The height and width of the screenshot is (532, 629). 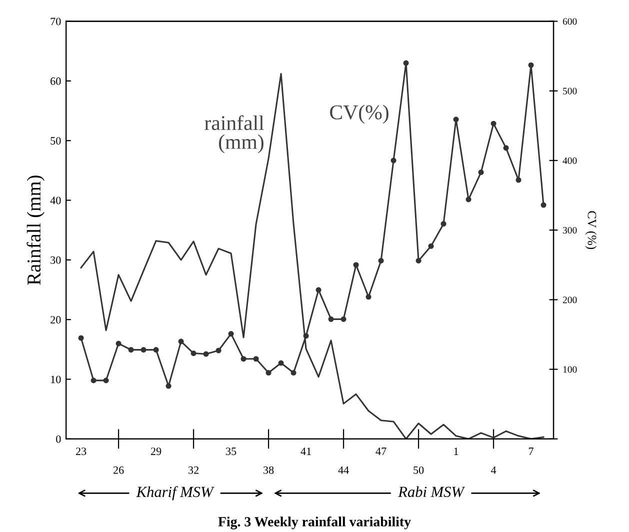 What do you see at coordinates (55, 260) in the screenshot?
I see `y-tick-label: 30` at bounding box center [55, 260].